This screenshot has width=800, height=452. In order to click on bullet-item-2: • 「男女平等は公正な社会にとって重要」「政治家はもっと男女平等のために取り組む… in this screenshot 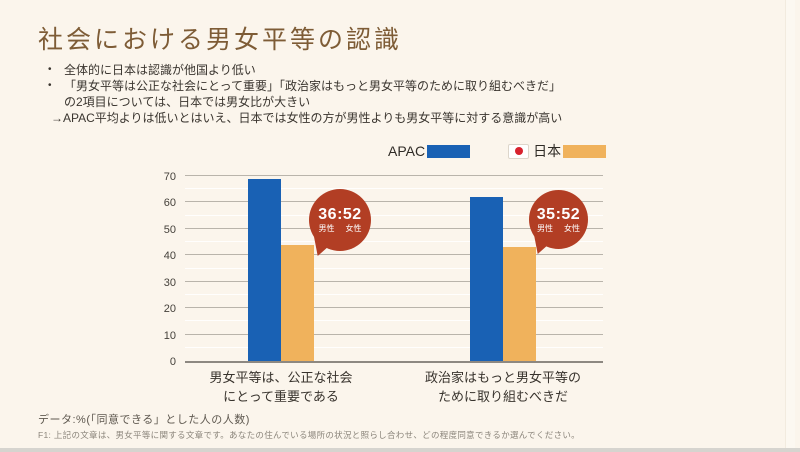, I will do `click(398, 102)`.